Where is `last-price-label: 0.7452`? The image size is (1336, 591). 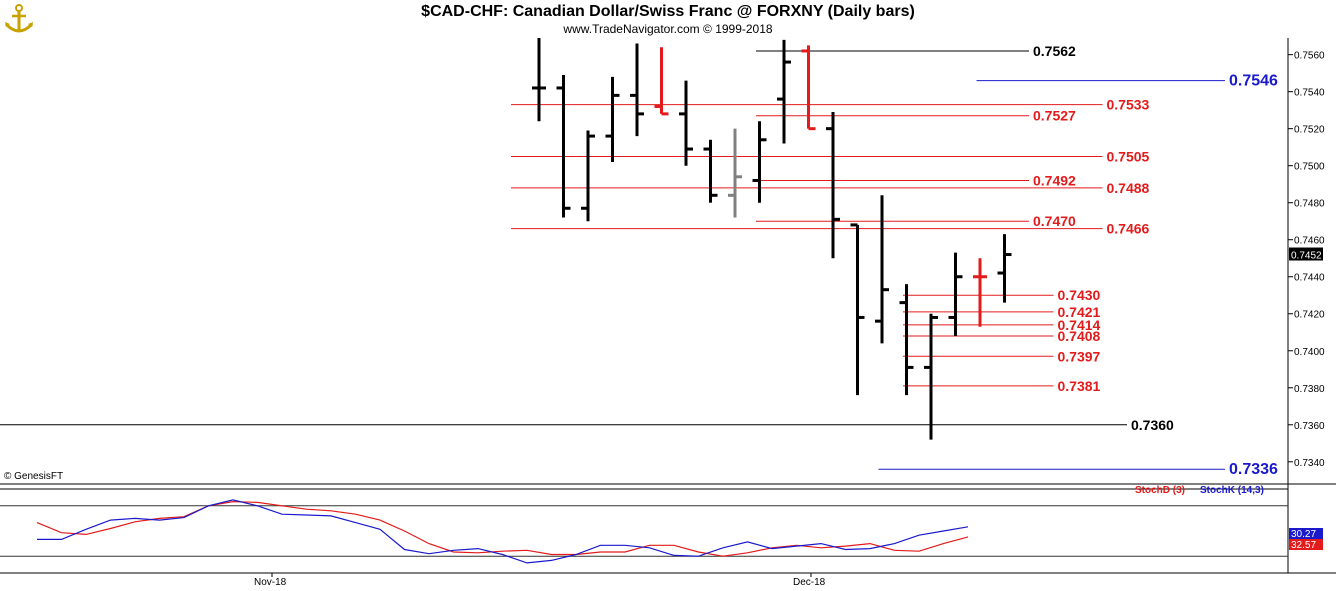
last-price-label: 0.7452 is located at coordinates (1306, 256).